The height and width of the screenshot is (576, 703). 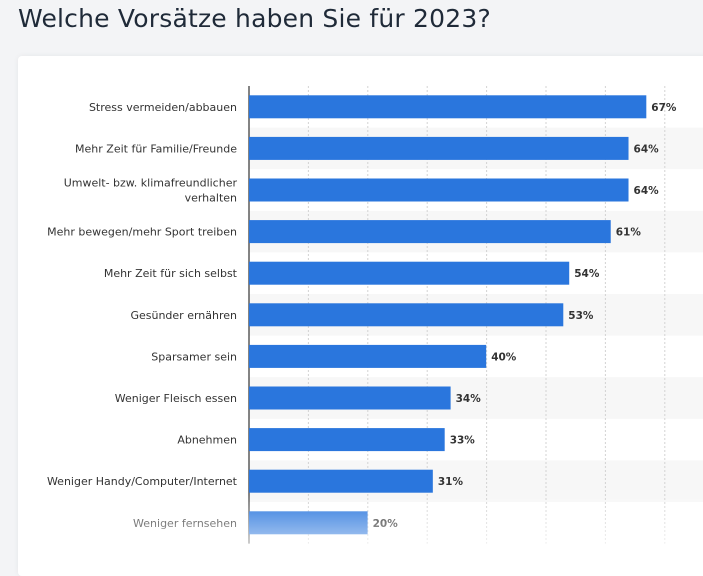 I want to click on category-label-line: Mehr Zeit für sich selbst, so click(x=171, y=273).